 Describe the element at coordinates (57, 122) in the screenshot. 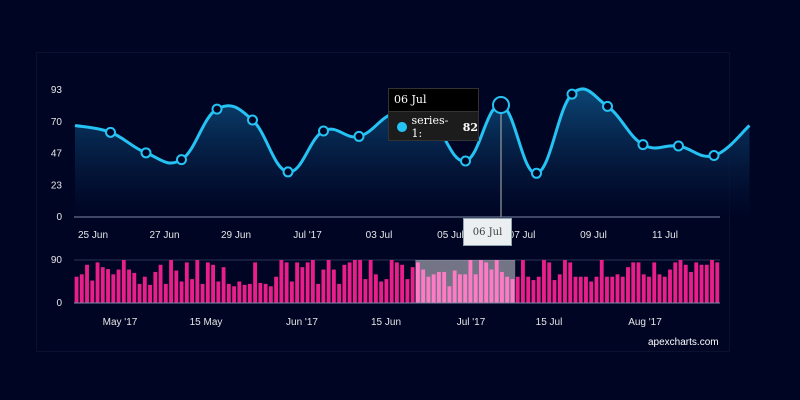

I see `y-tick-label: 70` at that location.